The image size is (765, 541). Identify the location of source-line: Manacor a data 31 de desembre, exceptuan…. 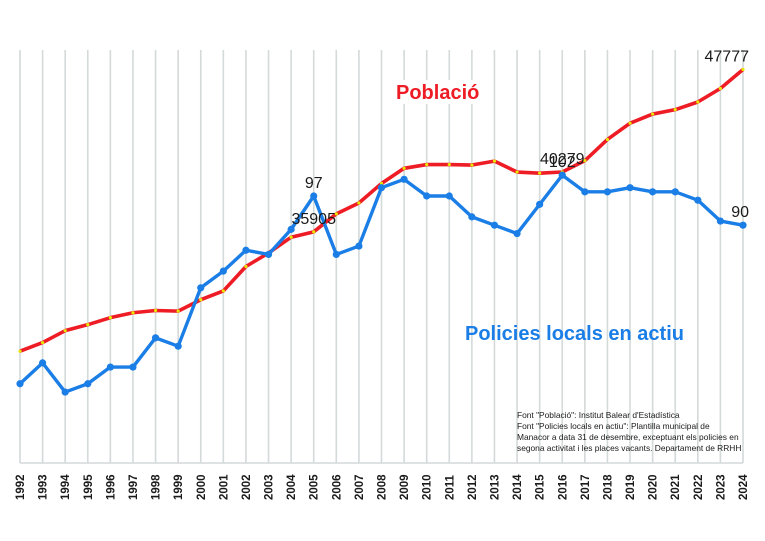
(628, 437).